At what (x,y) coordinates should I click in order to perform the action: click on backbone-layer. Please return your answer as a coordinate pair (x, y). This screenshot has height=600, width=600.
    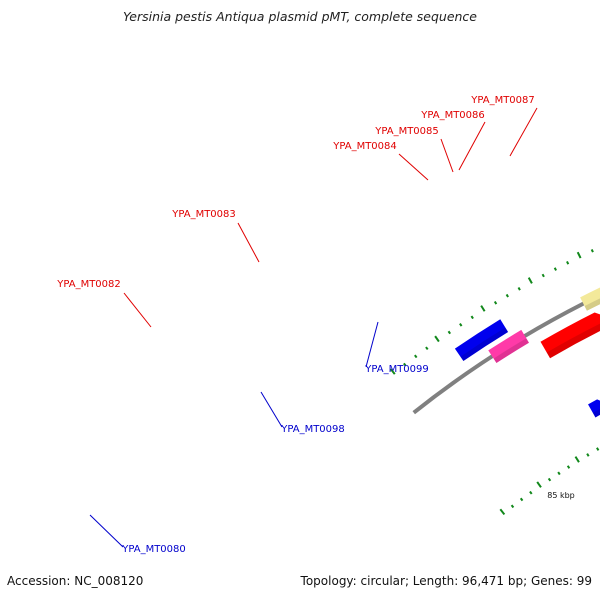
    Looking at the image, I should click on (506, 354).